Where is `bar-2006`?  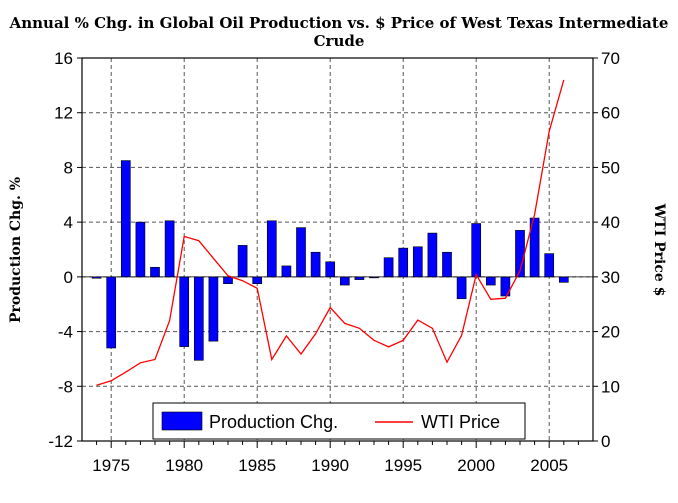
bar-2006 is located at coordinates (563, 279).